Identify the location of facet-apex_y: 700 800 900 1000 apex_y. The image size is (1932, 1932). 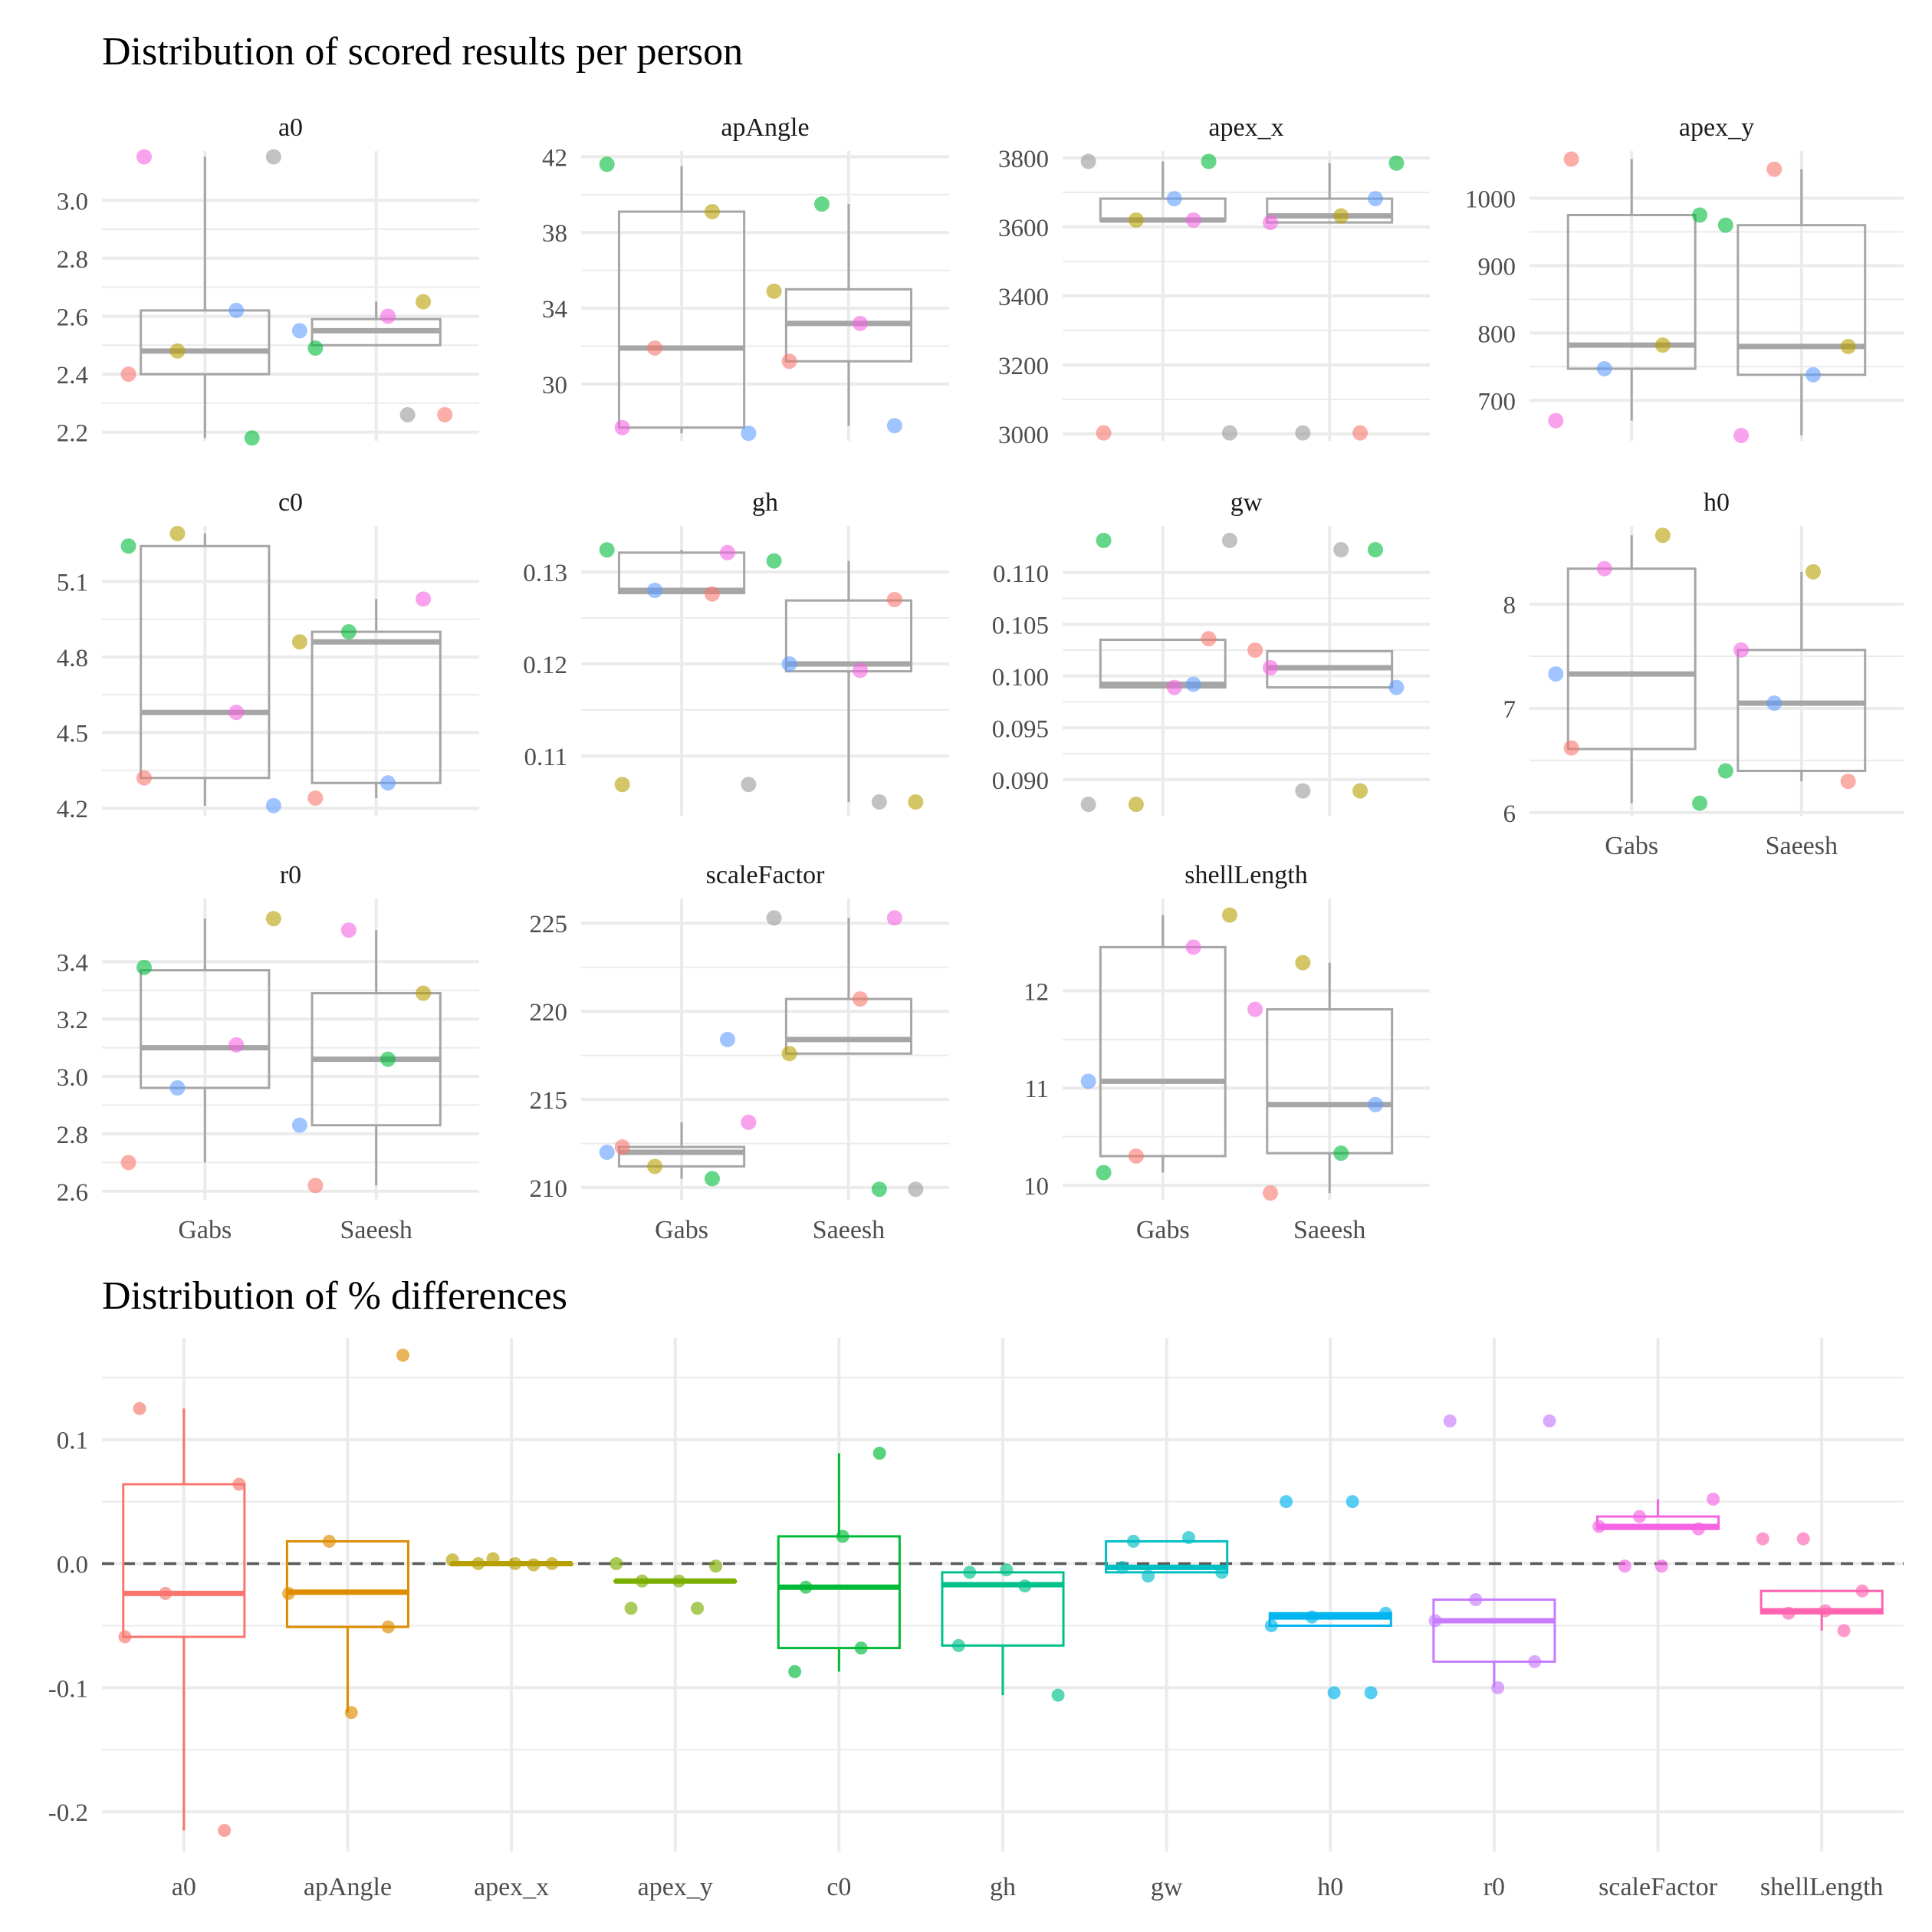
(1685, 278).